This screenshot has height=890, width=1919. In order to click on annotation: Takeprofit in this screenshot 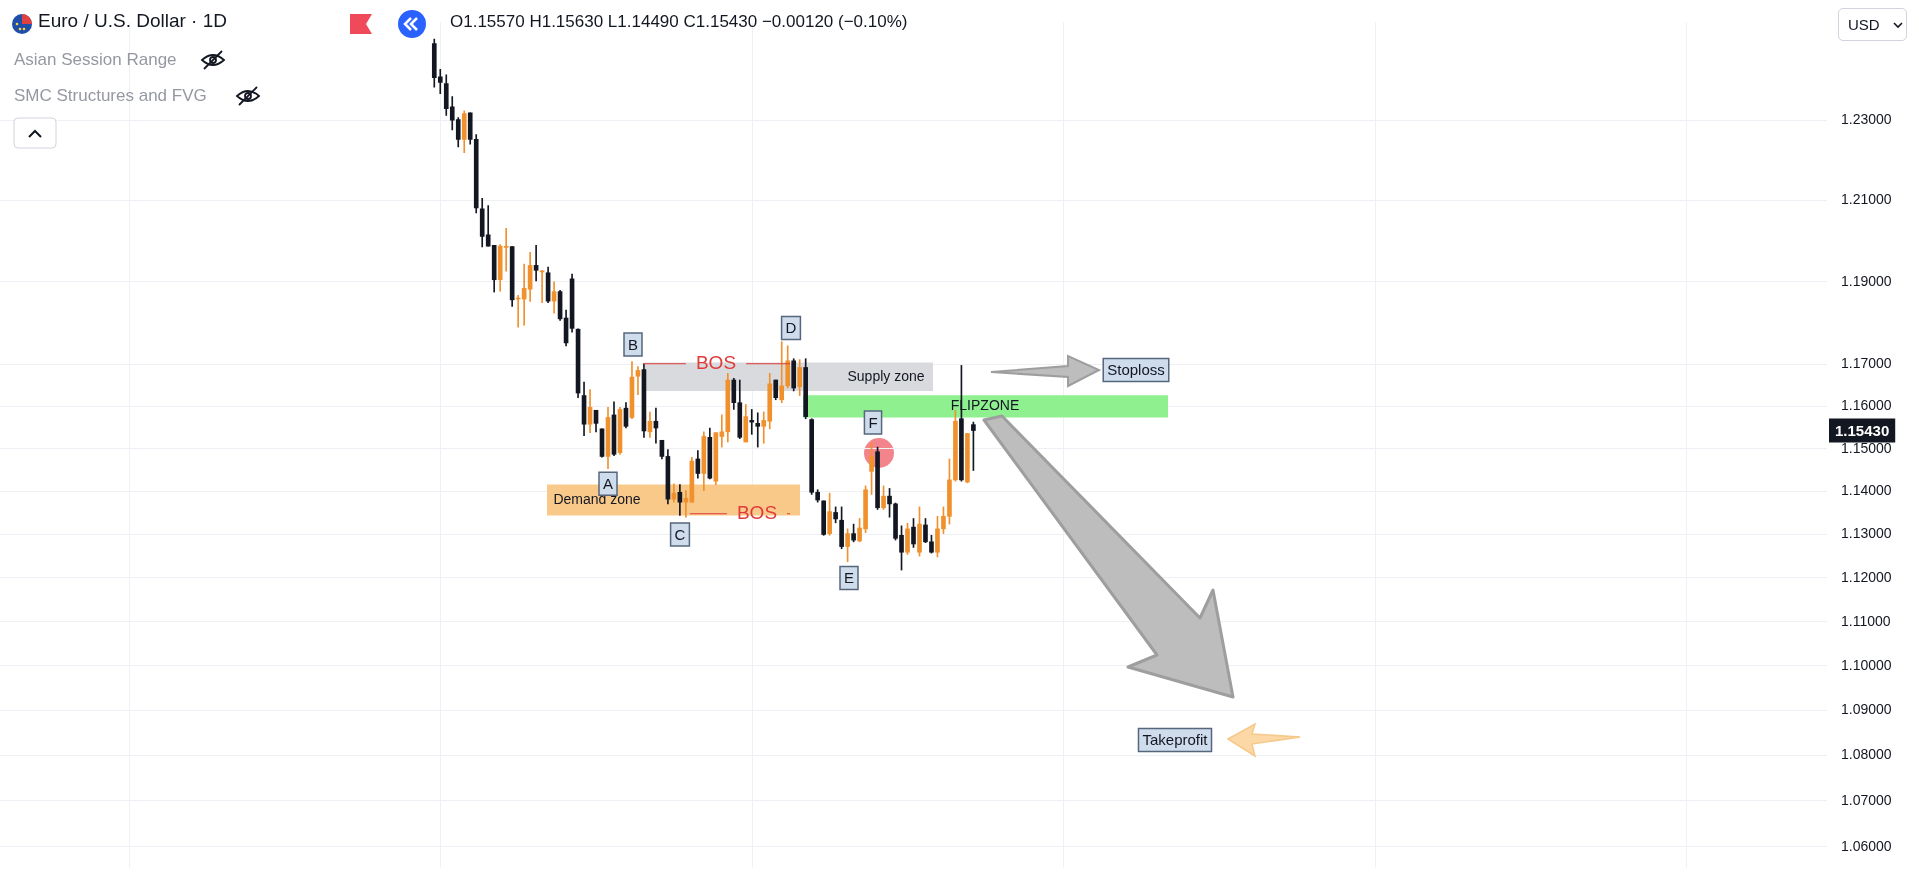, I will do `click(1175, 740)`.